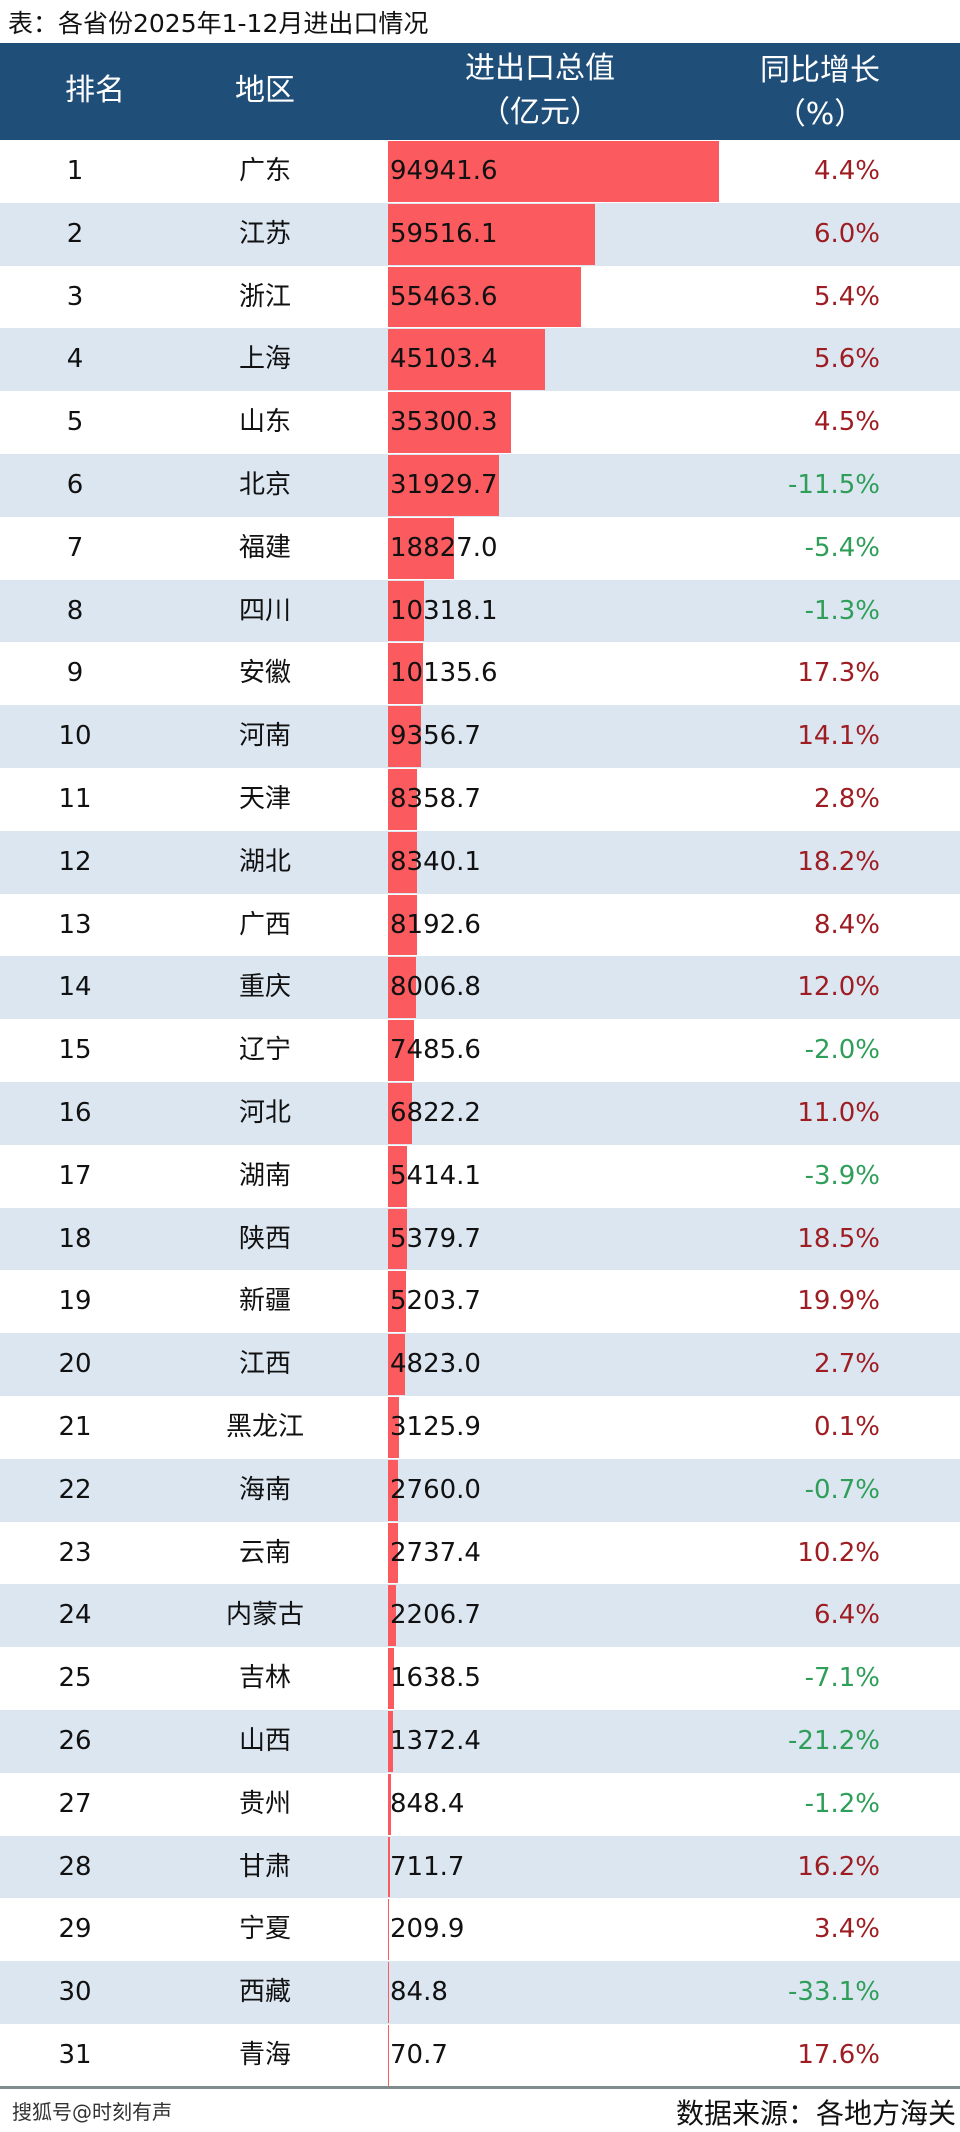 This screenshot has height=2132, width=960. Describe the element at coordinates (419, 2054) in the screenshot. I see `value-label: 70.7` at that location.